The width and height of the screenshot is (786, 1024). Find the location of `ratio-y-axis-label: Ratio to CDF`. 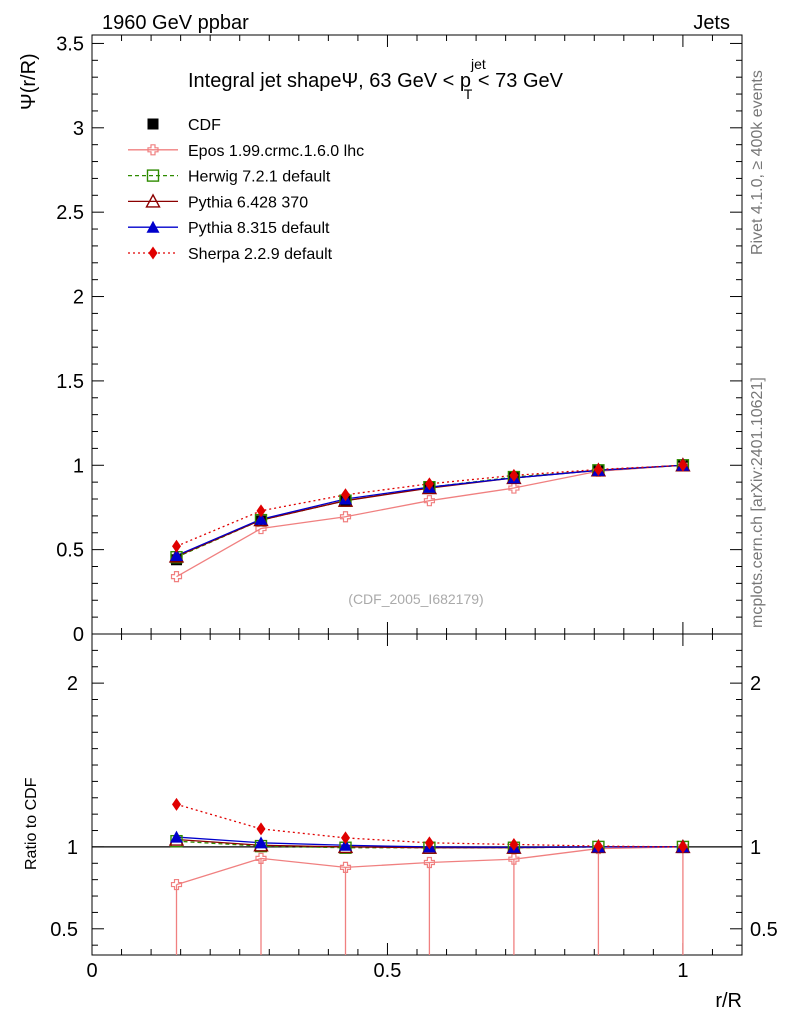

ratio-y-axis-label: Ratio to CDF is located at coordinates (31, 823).